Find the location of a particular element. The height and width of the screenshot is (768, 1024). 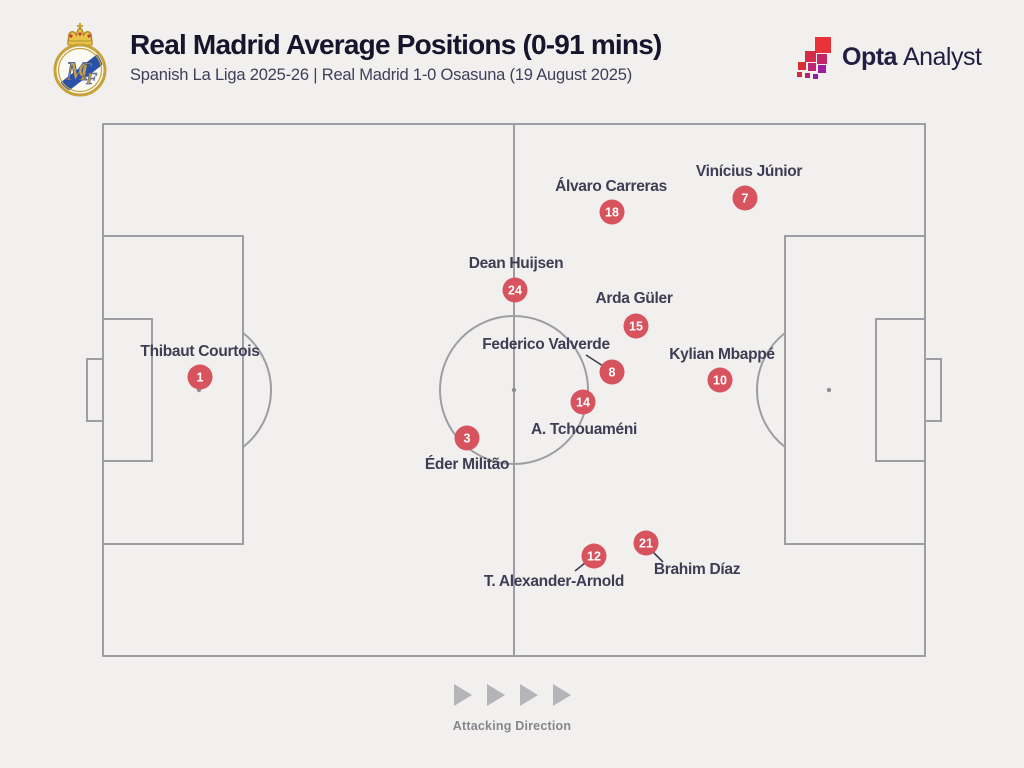

player-label: Thibaut Courtois is located at coordinates (200, 351).